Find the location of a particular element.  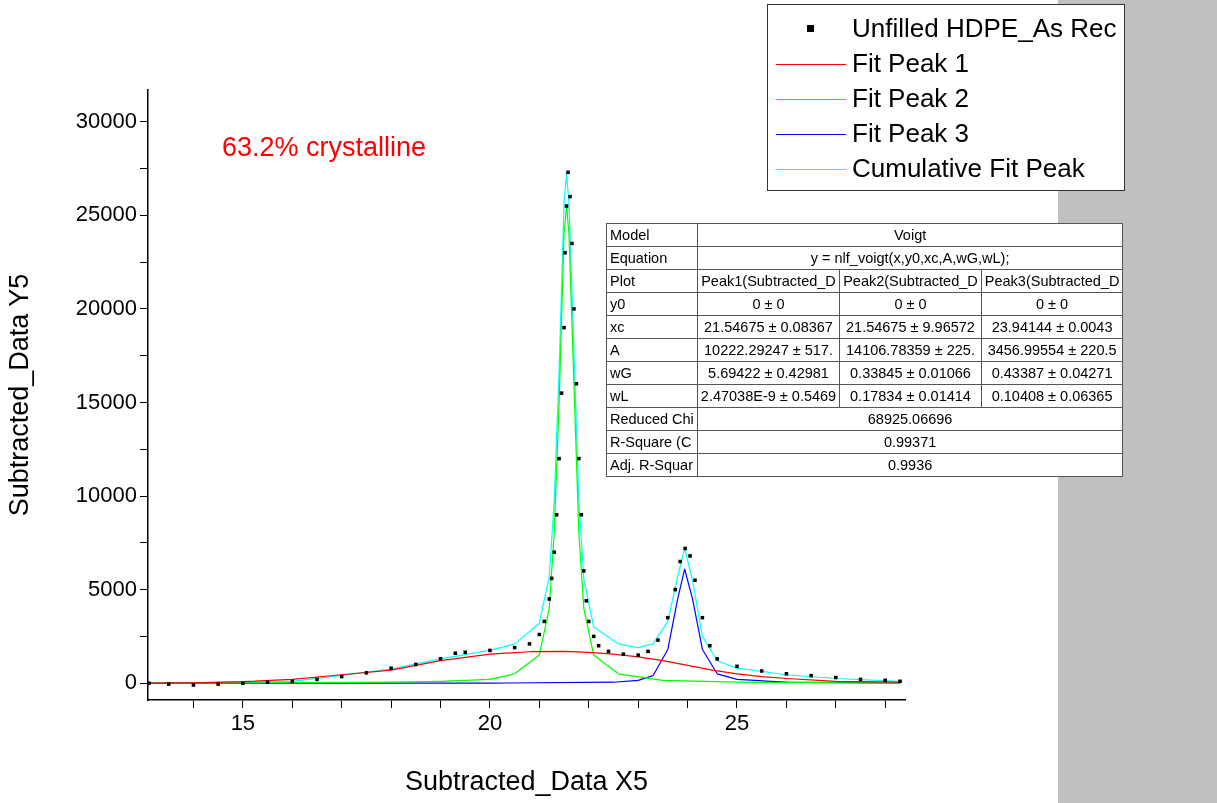

legend-label: Unfilled HDPE_As Rec is located at coordinates (984, 28).